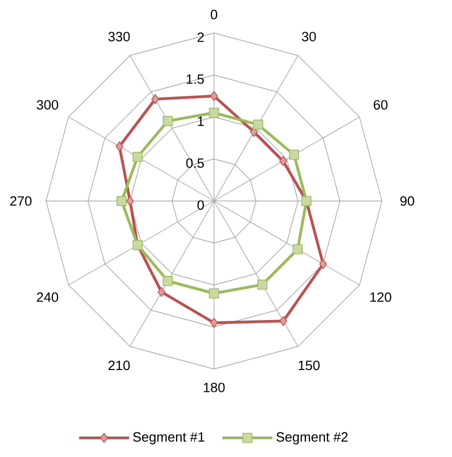 The height and width of the screenshot is (457, 452). I want to click on spoke-label: 30, so click(309, 37).